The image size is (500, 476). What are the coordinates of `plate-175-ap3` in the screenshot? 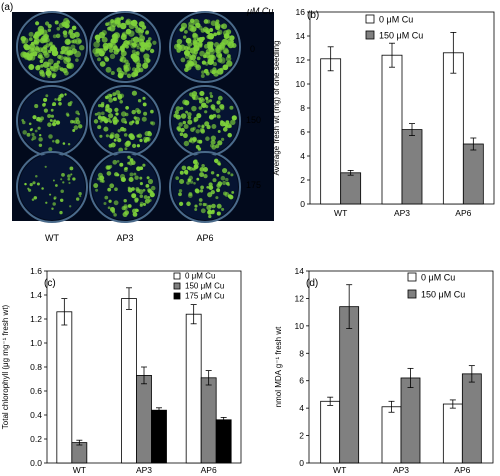 It's located at (125, 187).